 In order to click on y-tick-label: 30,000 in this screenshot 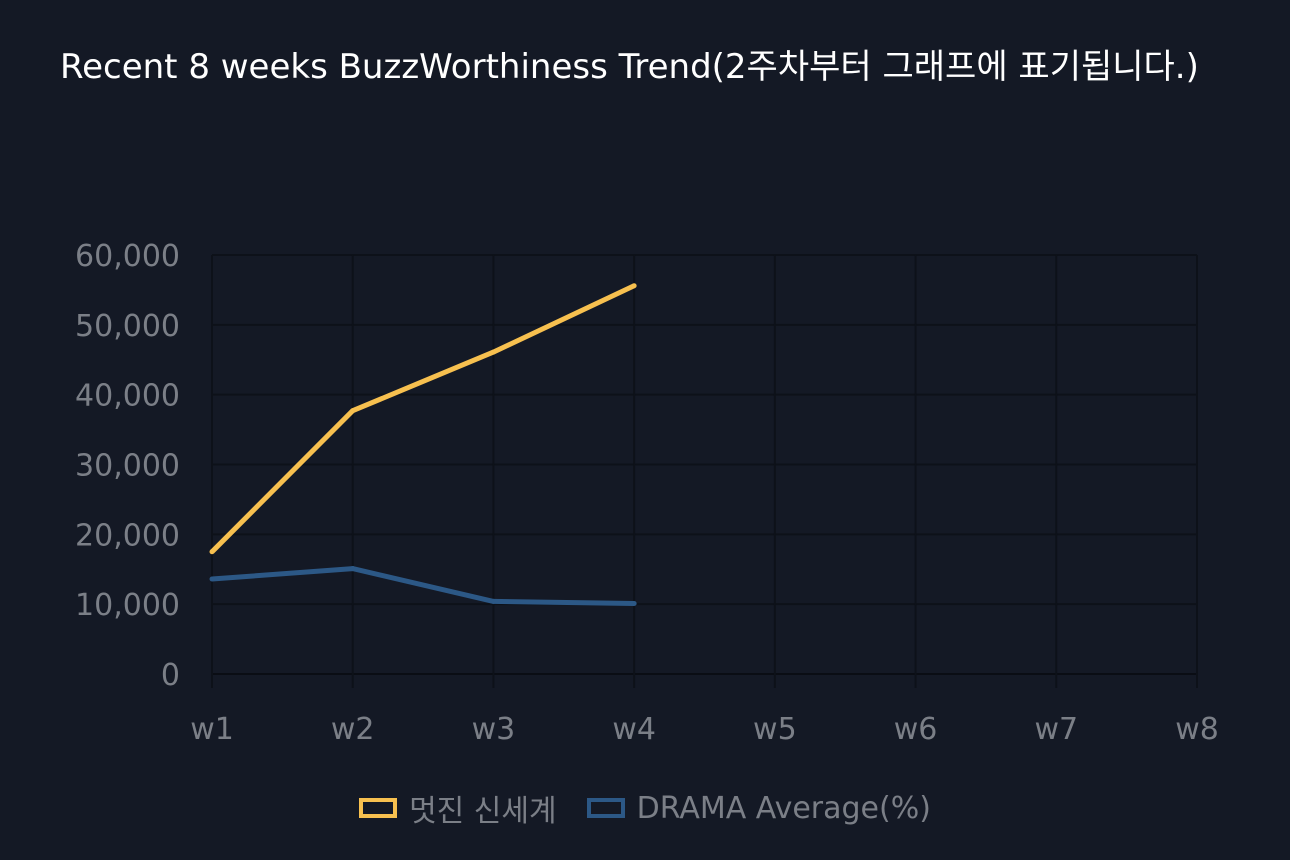, I will do `click(127, 466)`.